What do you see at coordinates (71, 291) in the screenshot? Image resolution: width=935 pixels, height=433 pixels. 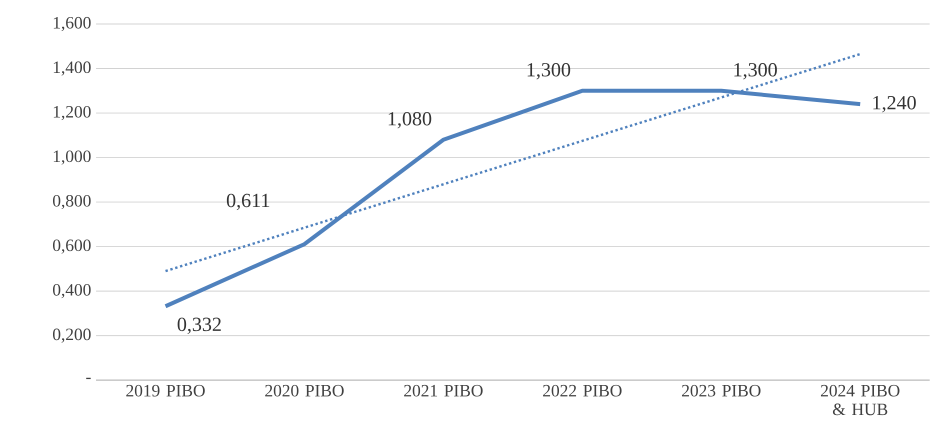 I see `y-tick-label: 0,400` at bounding box center [71, 291].